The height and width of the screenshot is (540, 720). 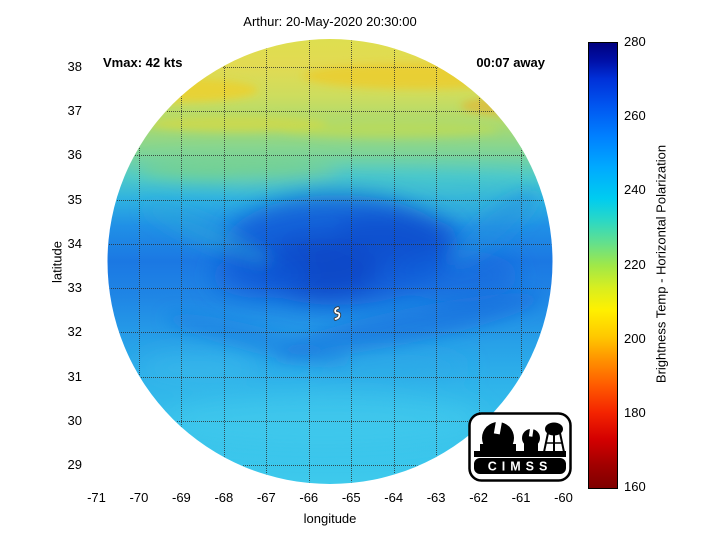 What do you see at coordinates (520, 447) in the screenshot?
I see `cimss-logo: CIMSS` at bounding box center [520, 447].